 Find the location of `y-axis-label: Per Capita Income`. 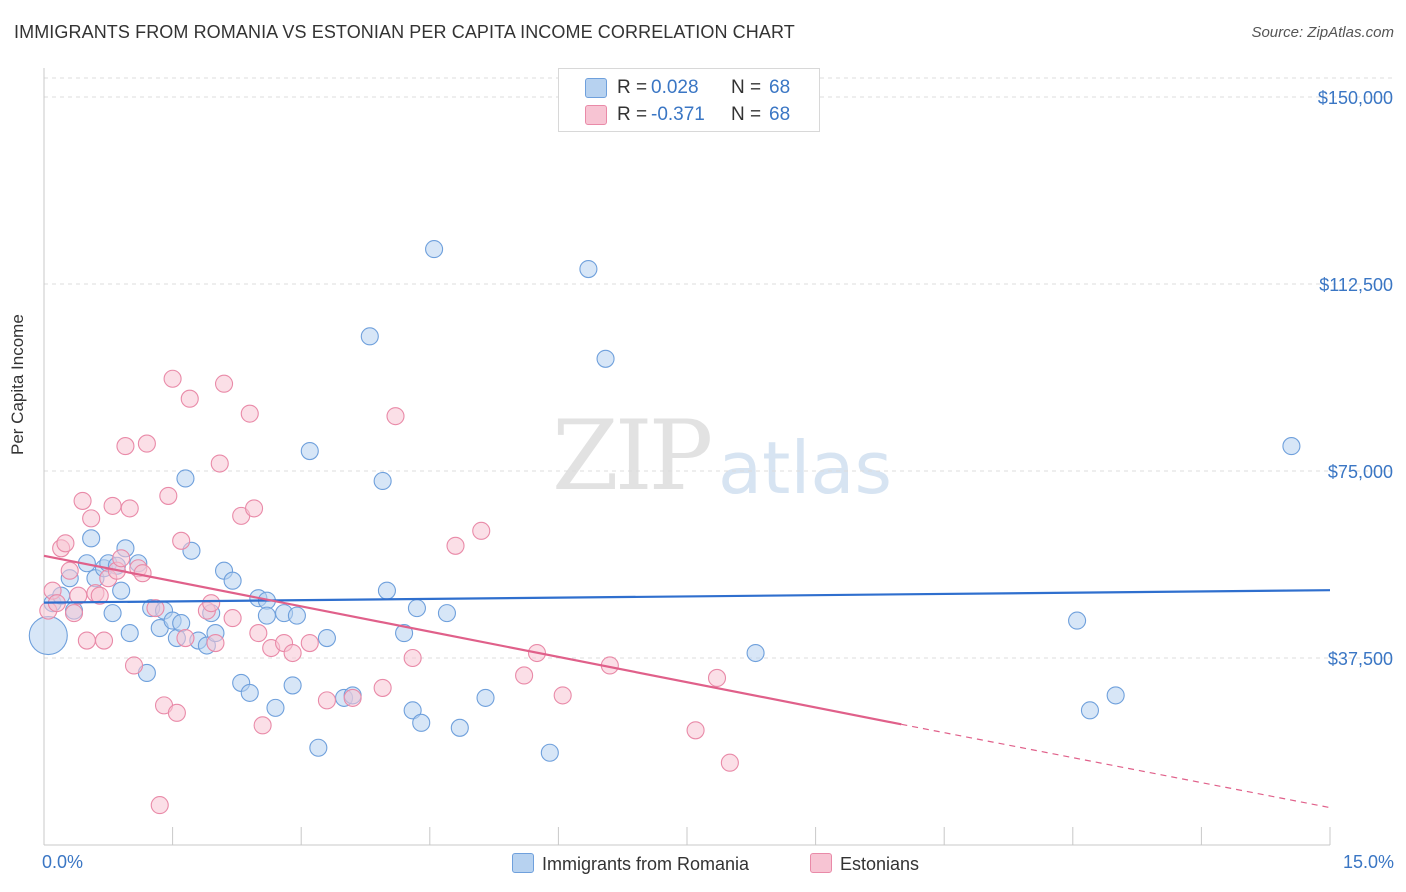

y-axis-label: Per Capita Income is located at coordinates (17, 384).